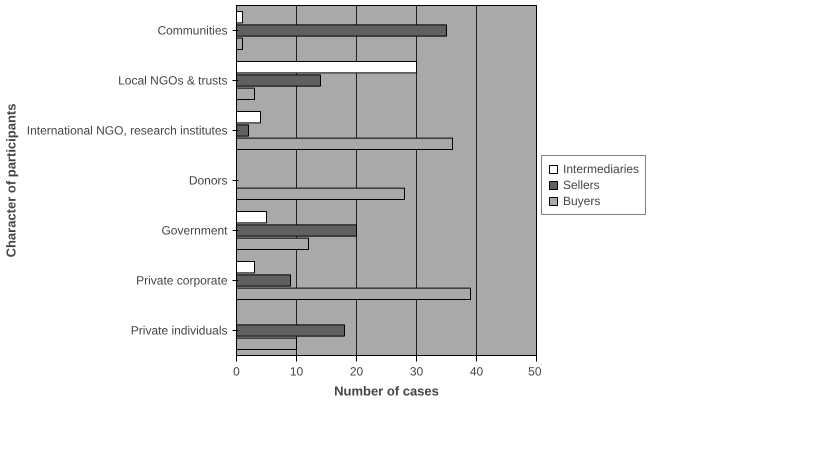 The height and width of the screenshot is (450, 824). What do you see at coordinates (11, 181) in the screenshot?
I see `y-axis-title: Character of participants` at bounding box center [11, 181].